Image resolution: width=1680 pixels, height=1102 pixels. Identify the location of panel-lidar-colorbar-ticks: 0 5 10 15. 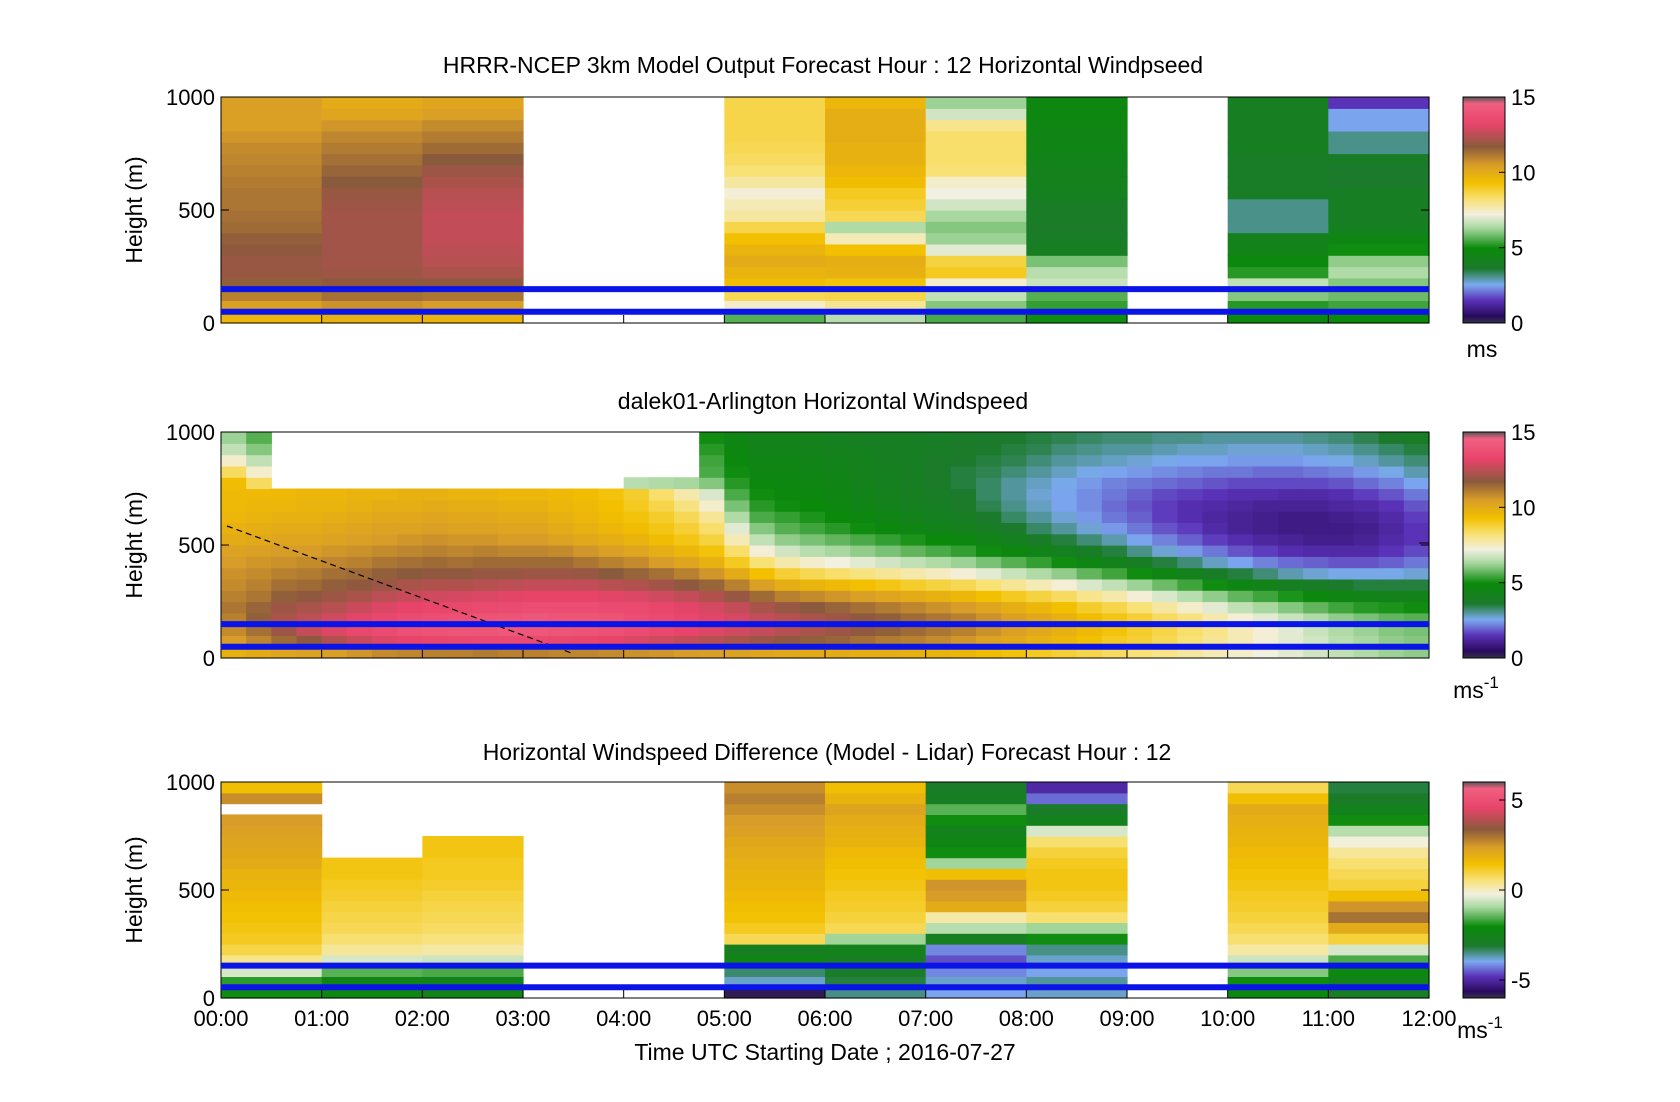
(1517, 545).